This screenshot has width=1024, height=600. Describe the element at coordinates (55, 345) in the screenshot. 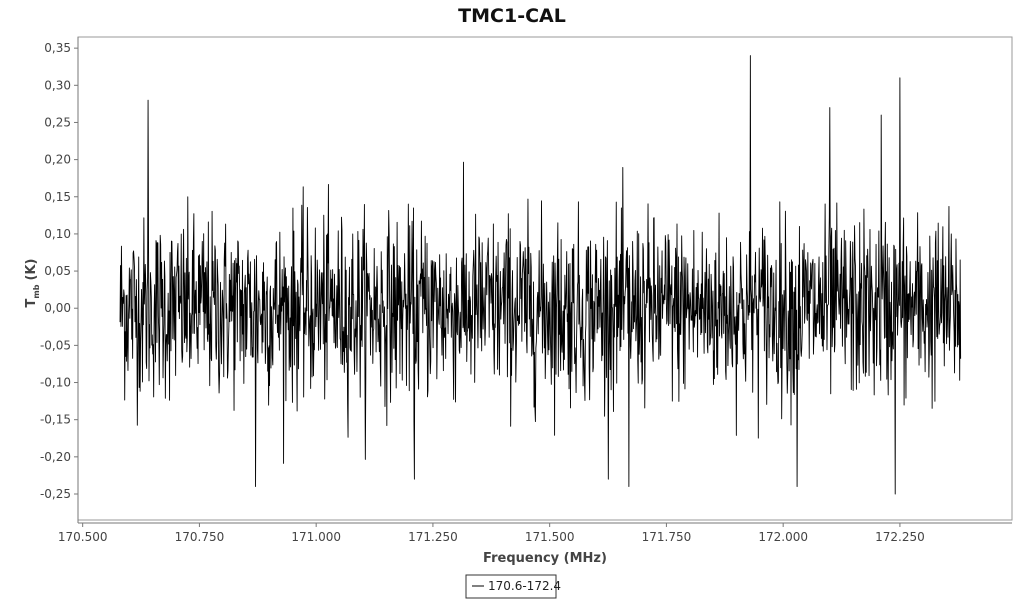

I see `y-tick-label: -0,05` at that location.